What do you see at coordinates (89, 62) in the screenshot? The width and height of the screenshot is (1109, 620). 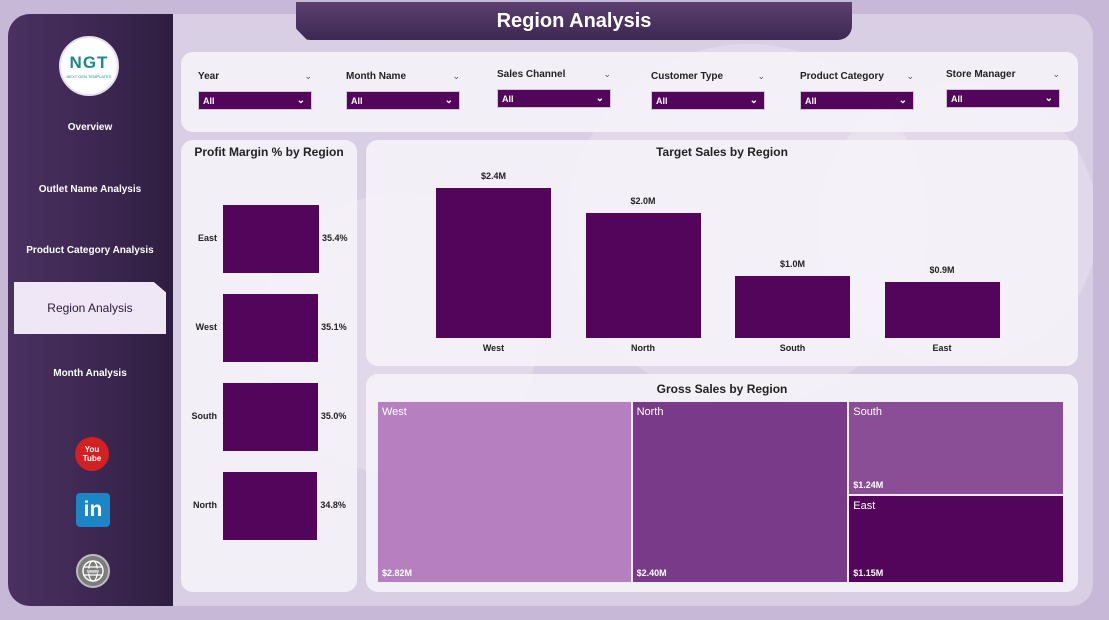 I see `logo-text: NGT` at bounding box center [89, 62].